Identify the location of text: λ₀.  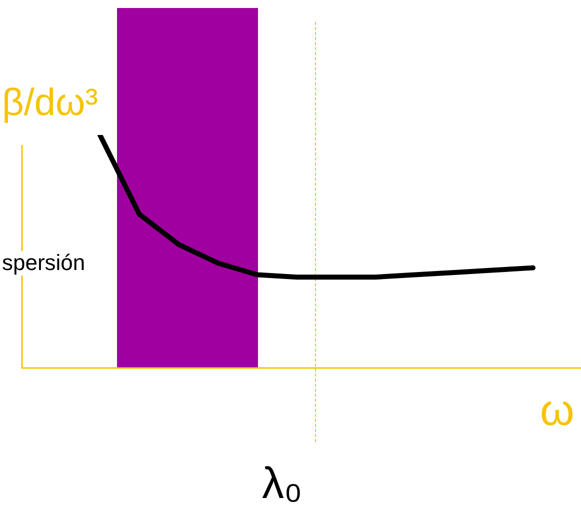
(282, 483).